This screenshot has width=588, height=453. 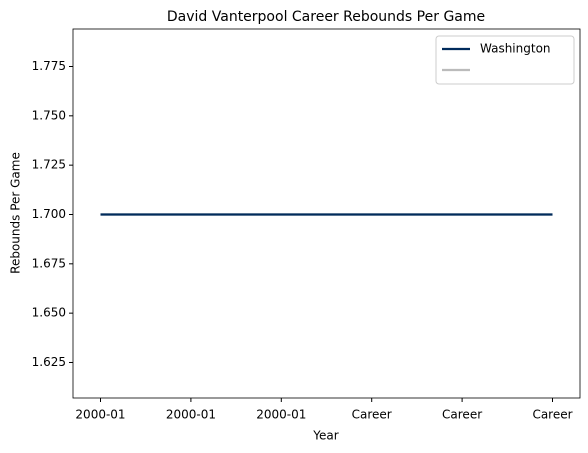 What do you see at coordinates (49, 66) in the screenshot?
I see `y-tick-label: 1.775` at bounding box center [49, 66].